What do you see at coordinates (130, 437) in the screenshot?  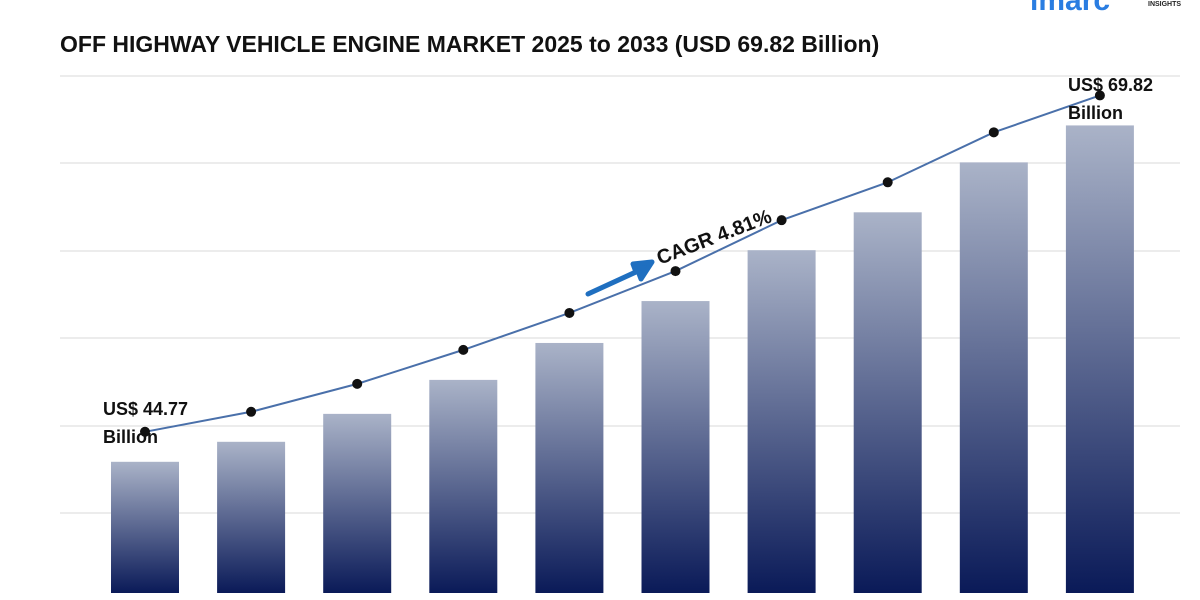 I see `start-label: Billion` at bounding box center [130, 437].